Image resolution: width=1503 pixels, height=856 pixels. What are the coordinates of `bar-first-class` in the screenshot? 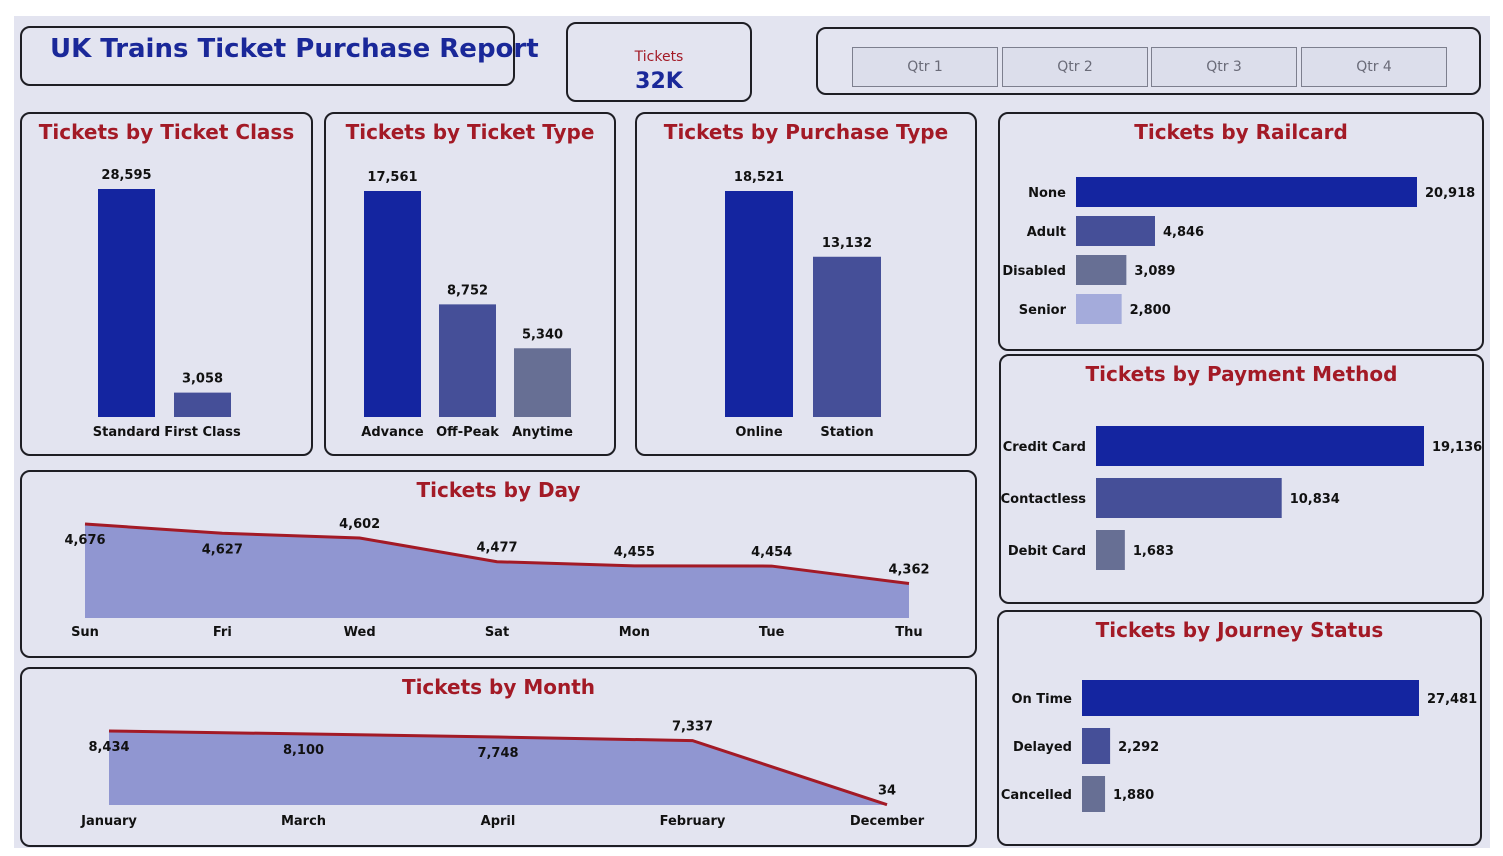 It's located at (202, 404).